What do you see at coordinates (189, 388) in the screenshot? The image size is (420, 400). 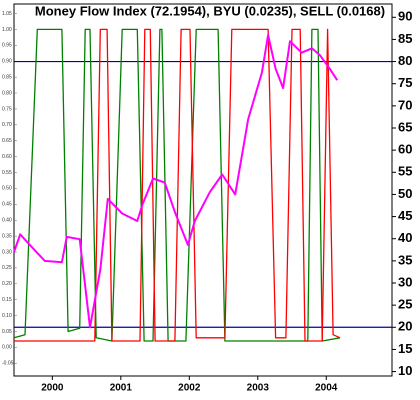 I see `x-tick-label: 2002` at bounding box center [189, 388].